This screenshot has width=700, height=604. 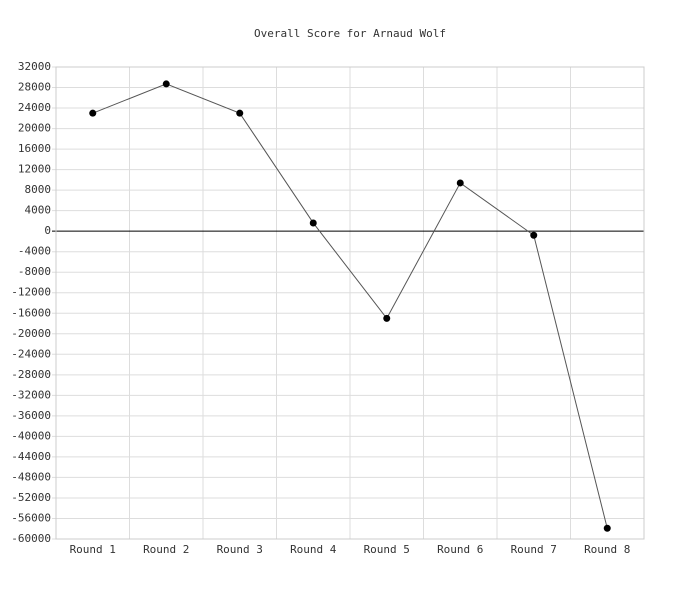 I want to click on y-tick-label: -16000, so click(x=31, y=312).